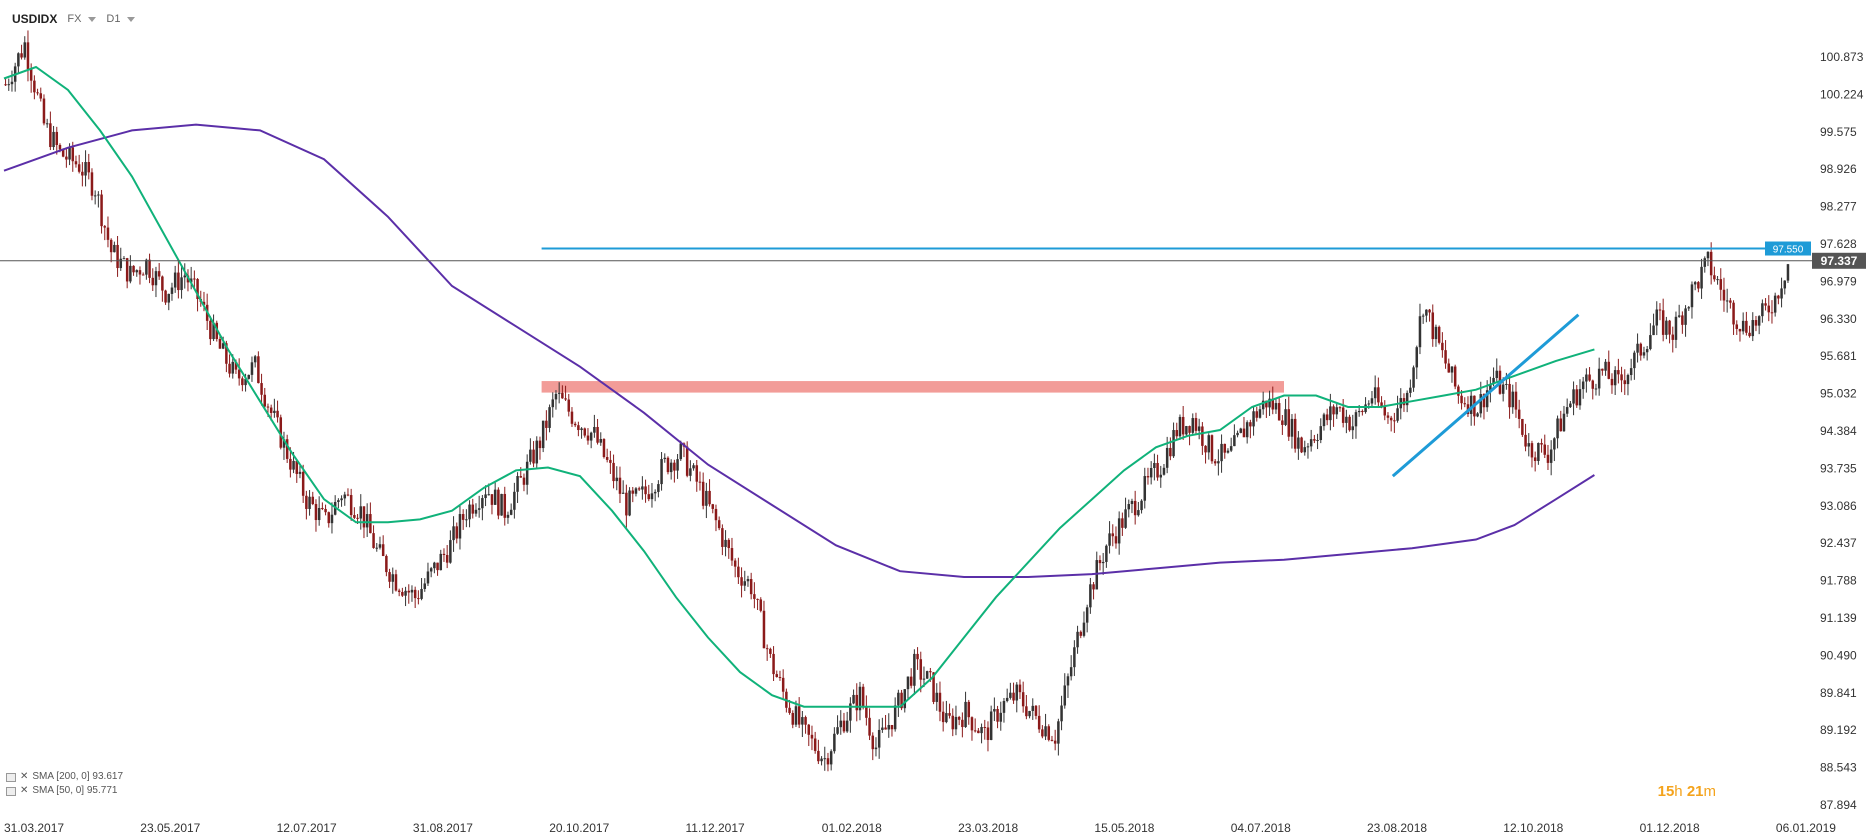  What do you see at coordinates (75, 790) in the screenshot?
I see `legend-text-sma50: SMA [50, 0] 95.771` at bounding box center [75, 790].